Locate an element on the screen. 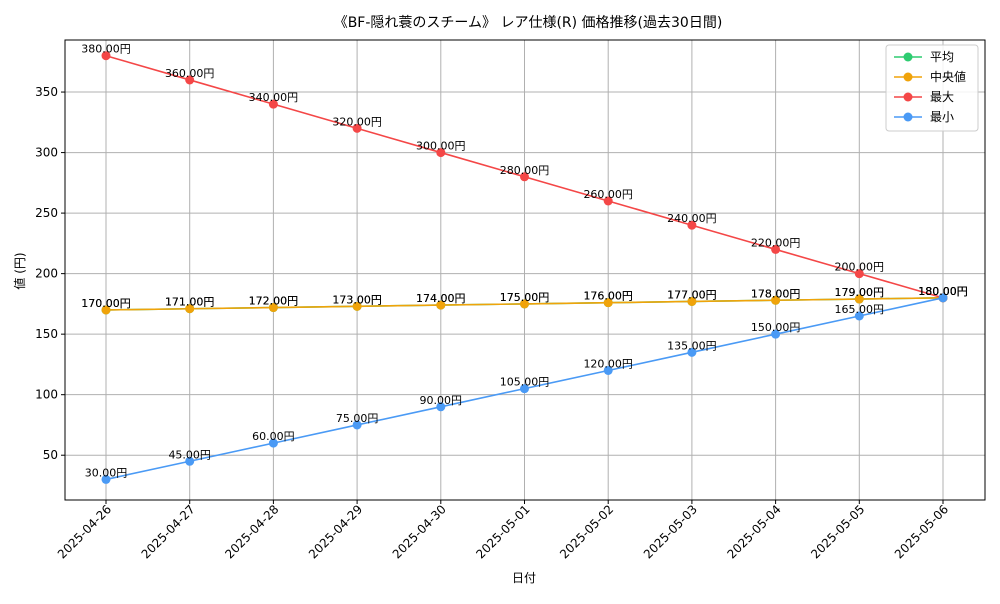 This screenshot has height=604, width=1000. data-label: 30.00円 is located at coordinates (106, 472).